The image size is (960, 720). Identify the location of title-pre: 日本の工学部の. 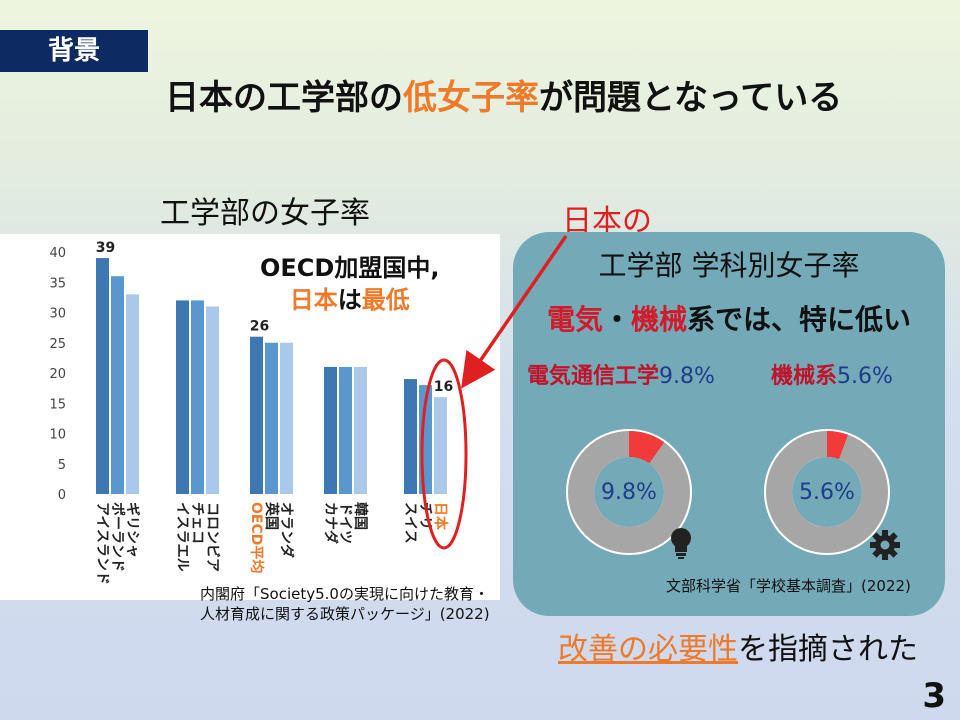
(284, 98).